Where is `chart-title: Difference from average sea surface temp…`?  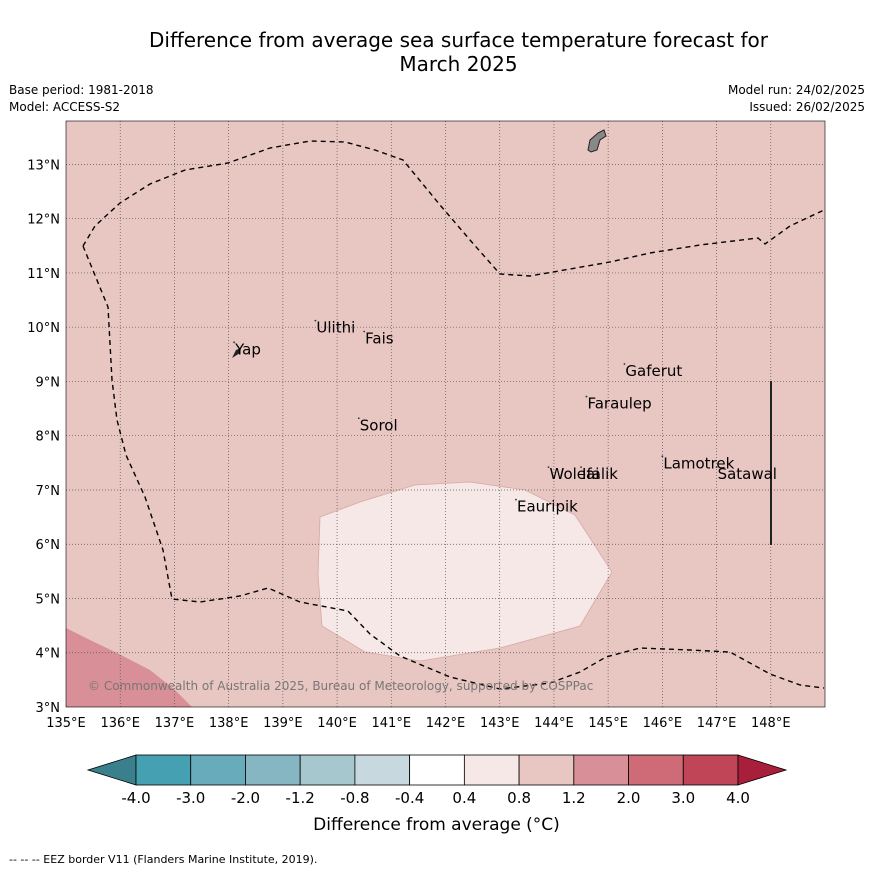
chart-title: Difference from average sea surface temp… is located at coordinates (458, 52).